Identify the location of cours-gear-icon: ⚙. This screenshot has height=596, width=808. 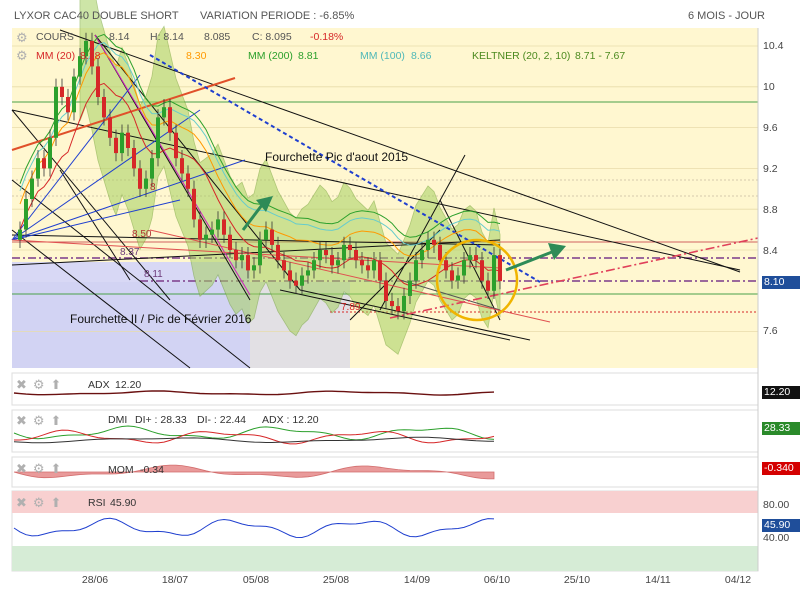
(25, 37).